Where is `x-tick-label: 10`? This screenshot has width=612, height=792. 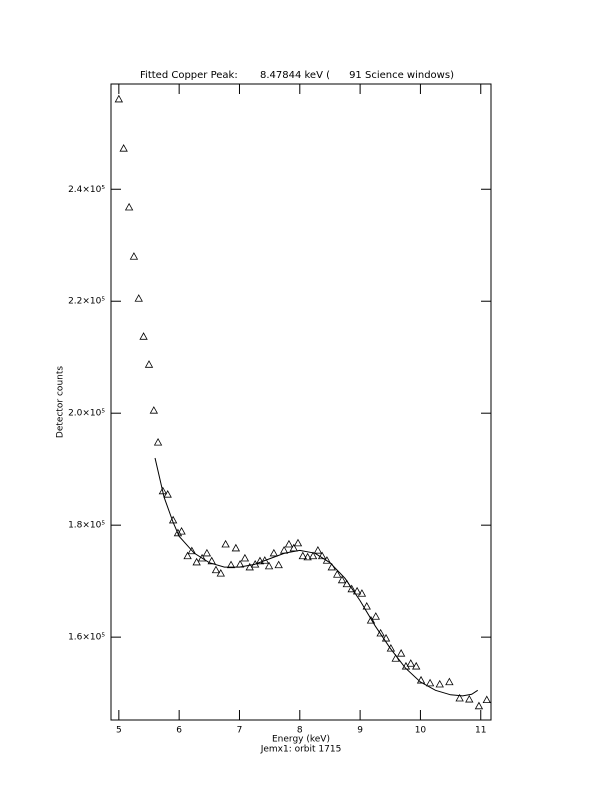
x-tick-label: 10 is located at coordinates (421, 731).